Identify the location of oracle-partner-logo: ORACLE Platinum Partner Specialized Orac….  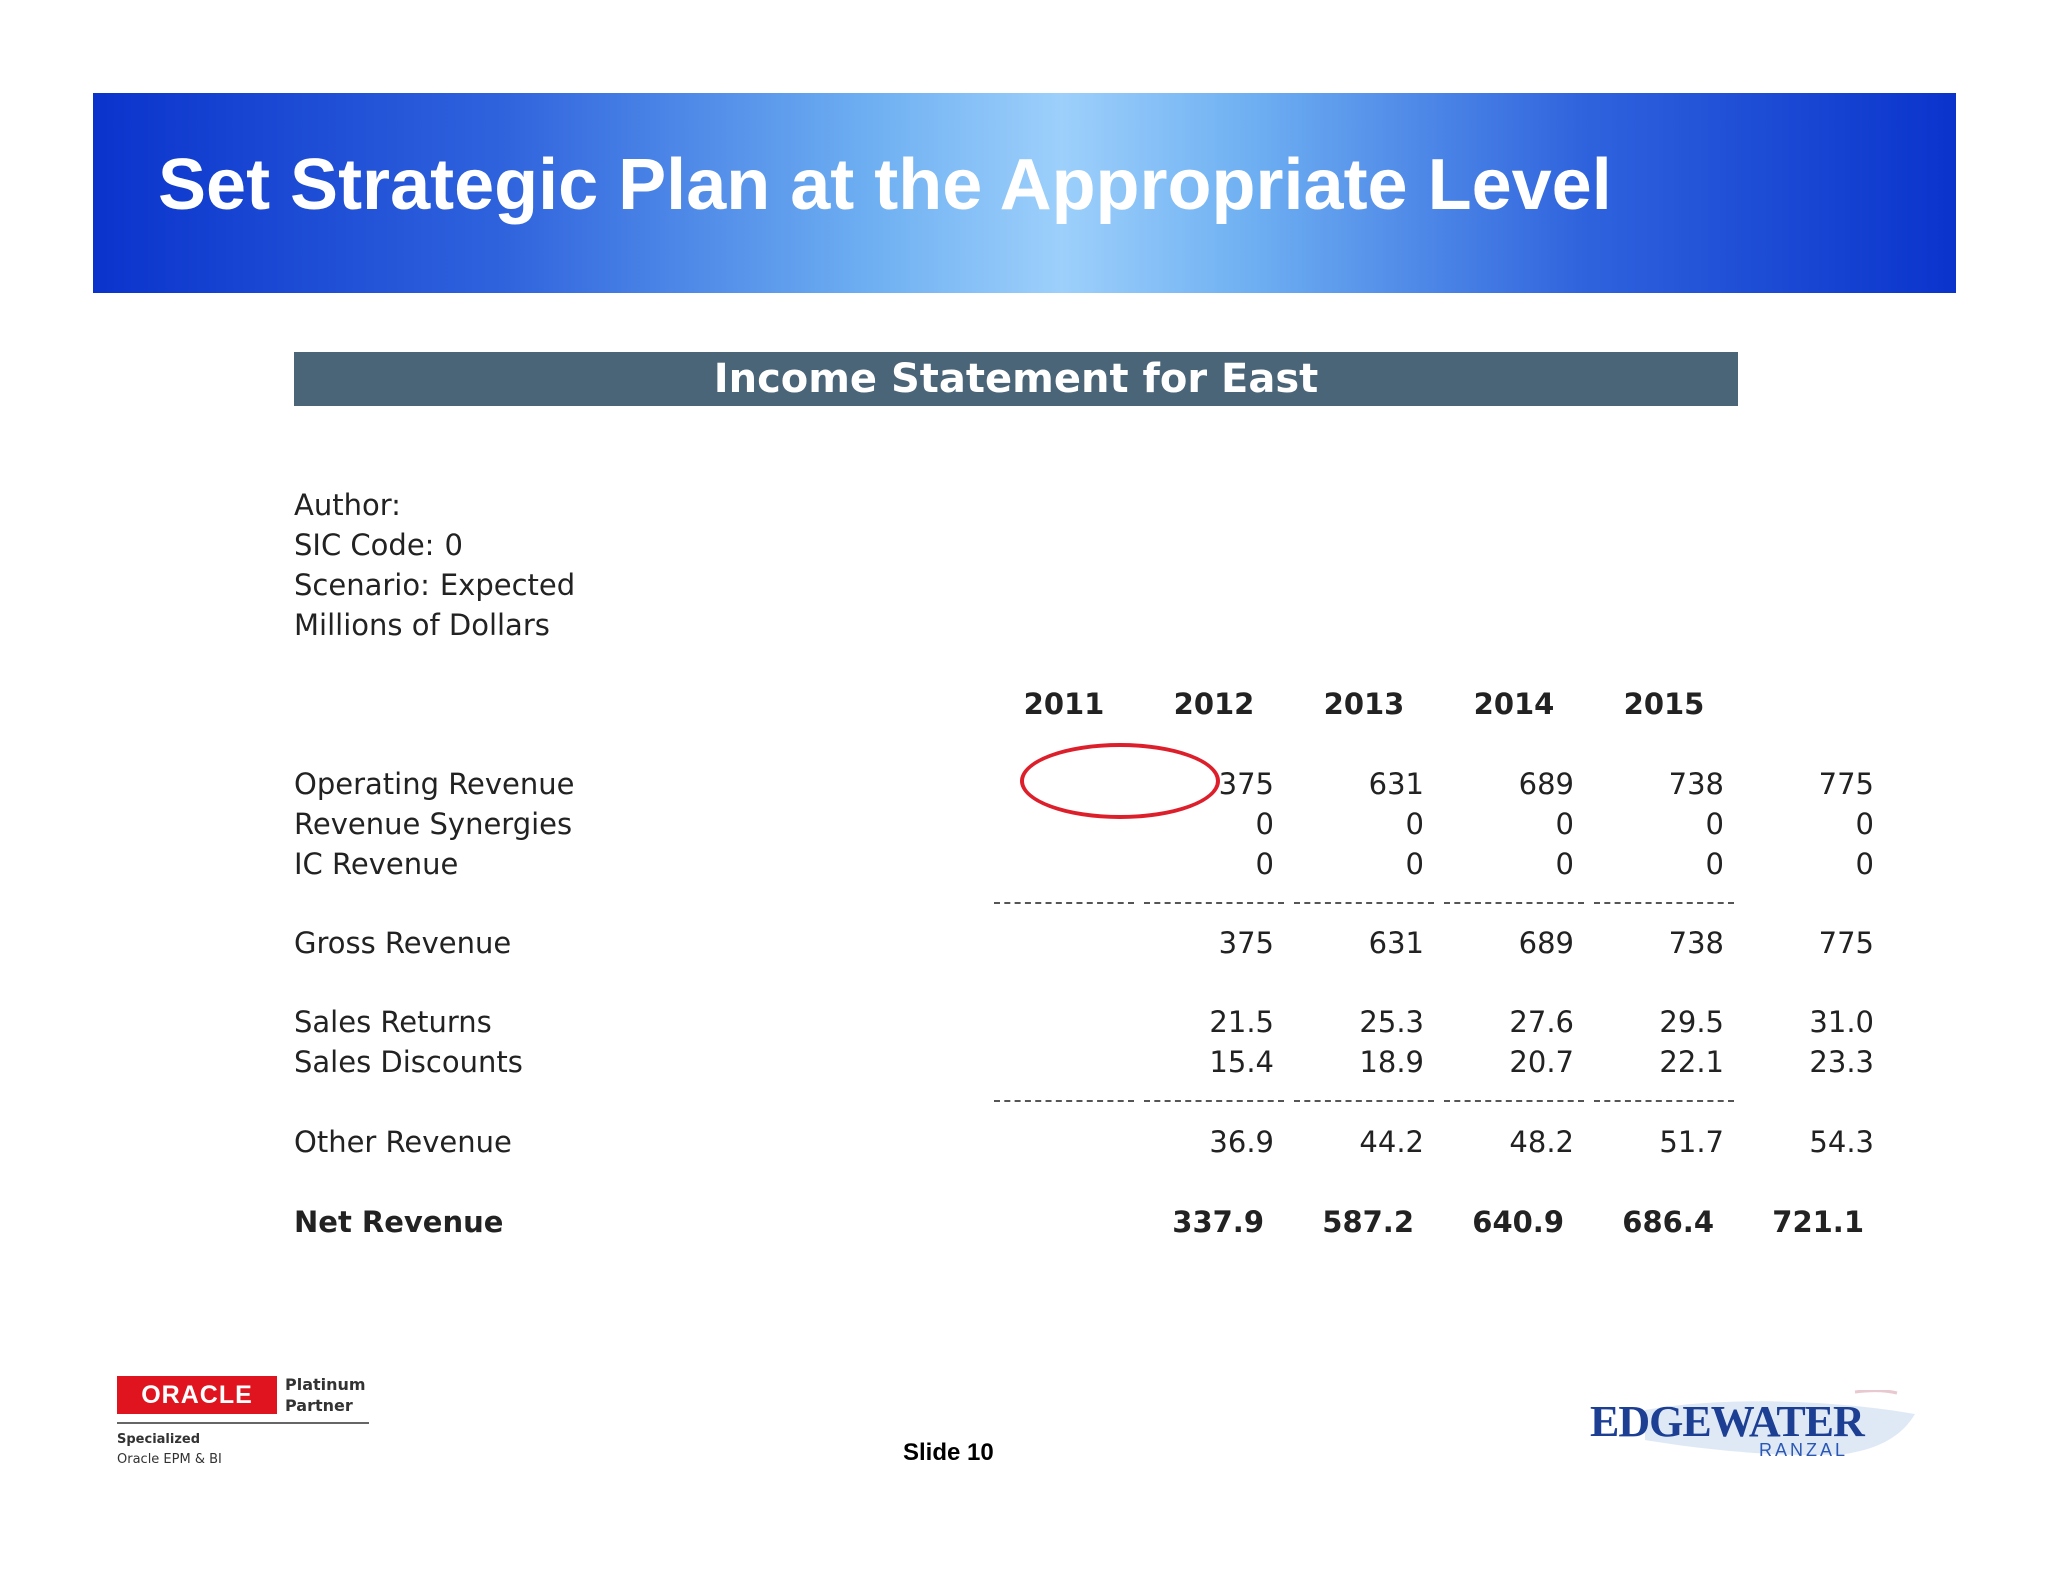
(247, 1424).